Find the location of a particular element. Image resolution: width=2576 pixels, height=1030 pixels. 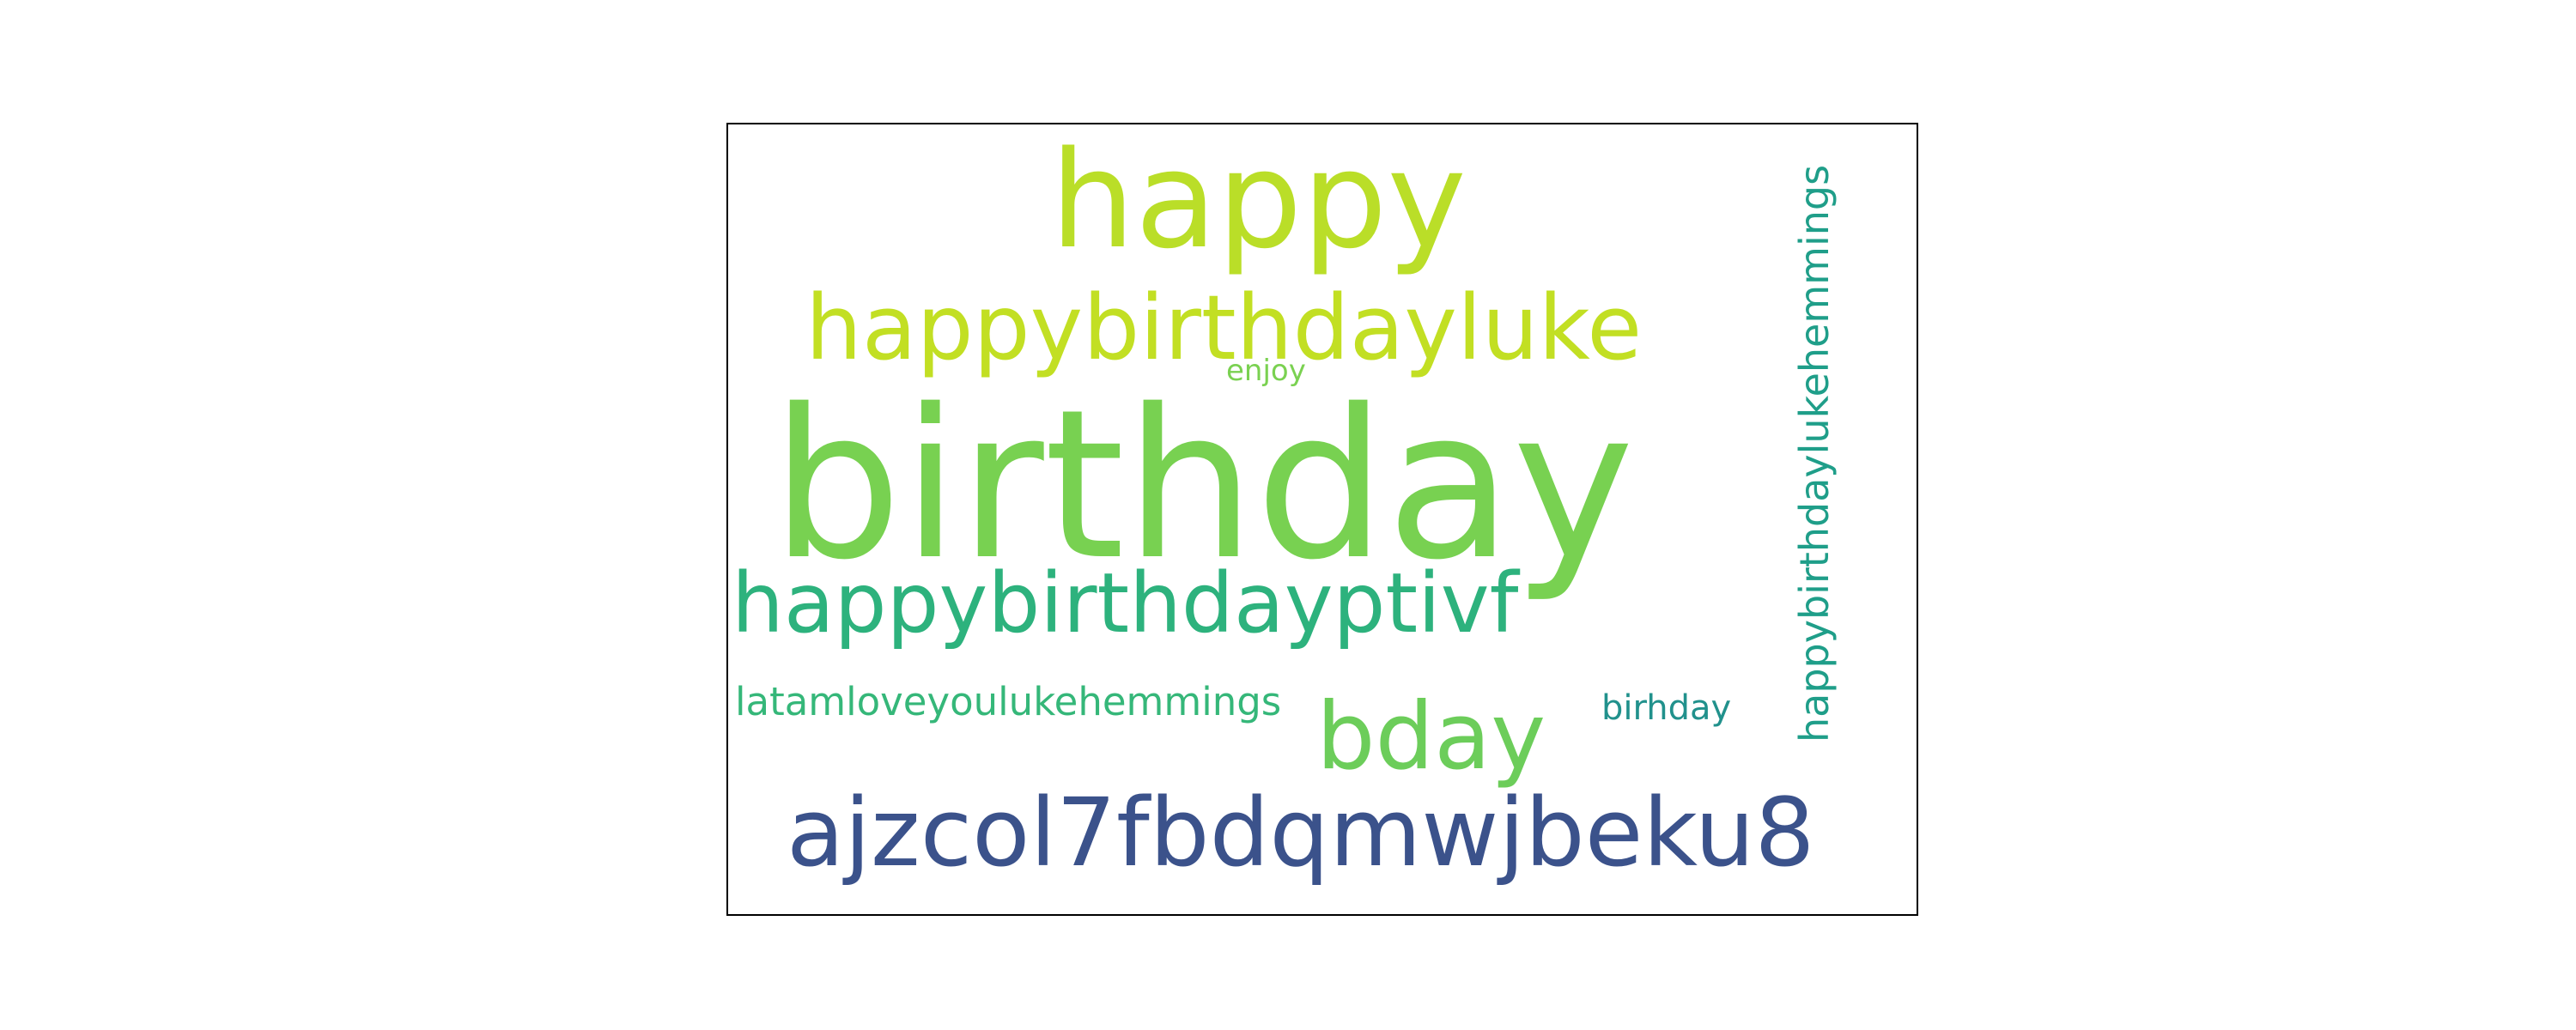

word-latamloveyoulukehemmings: latamloveyoulukehemmings is located at coordinates (1009, 701).